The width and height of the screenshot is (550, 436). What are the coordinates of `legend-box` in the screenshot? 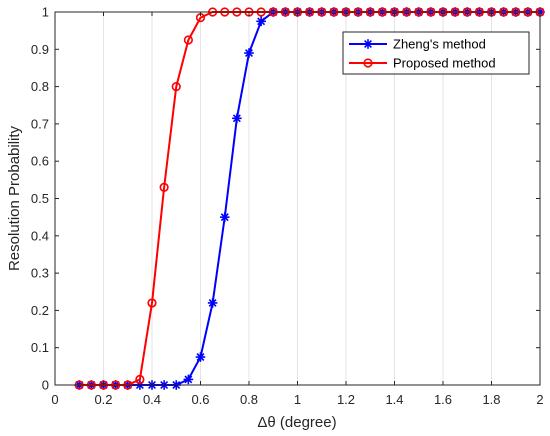 It's located at (436, 53).